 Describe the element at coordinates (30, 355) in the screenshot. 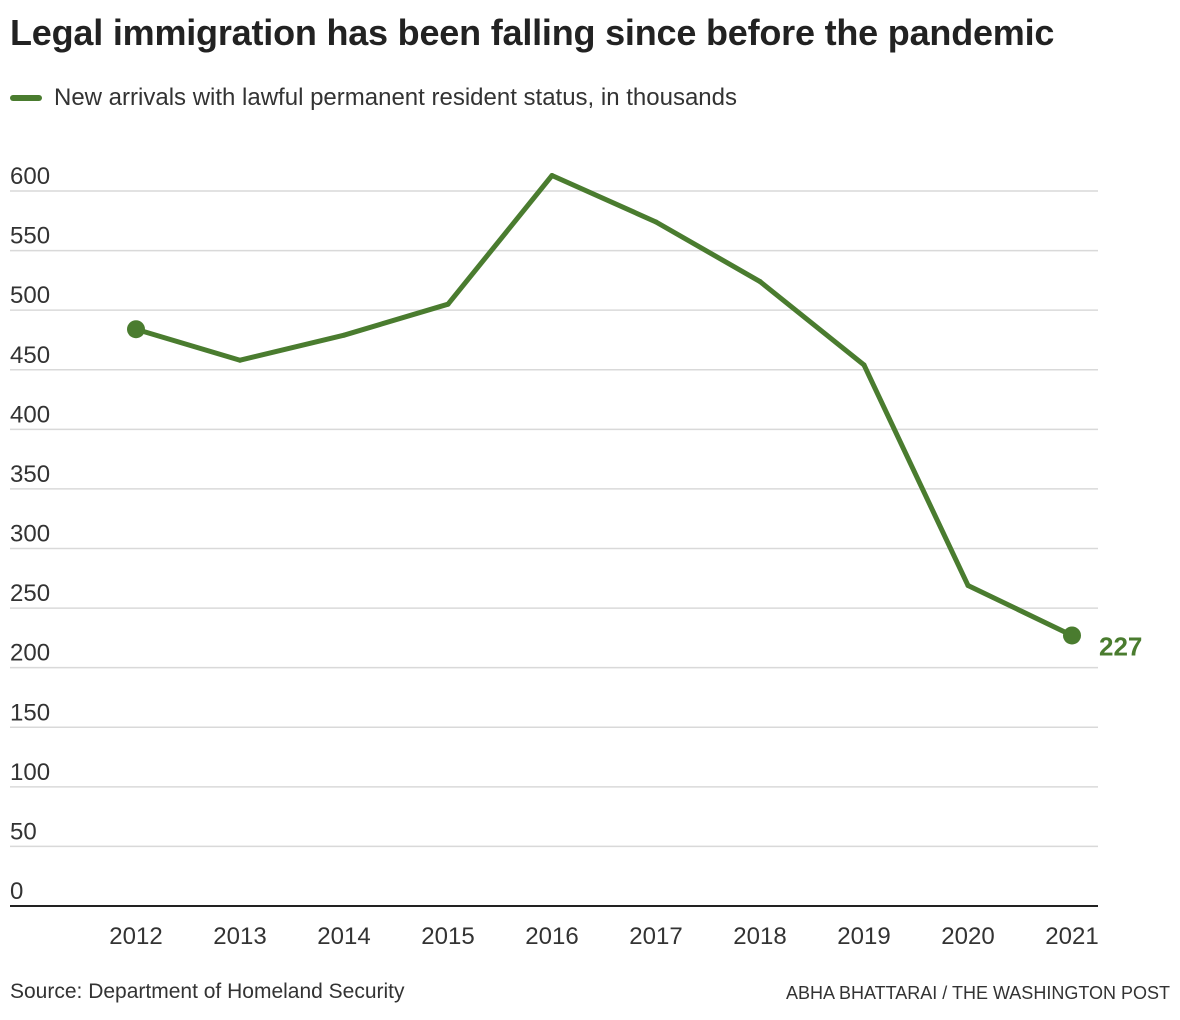

I see `y-tick-label: 450` at that location.